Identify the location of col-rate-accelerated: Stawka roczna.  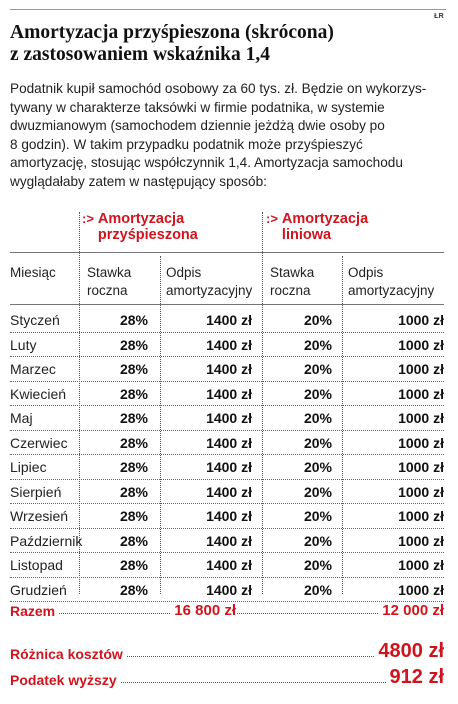
(109, 281).